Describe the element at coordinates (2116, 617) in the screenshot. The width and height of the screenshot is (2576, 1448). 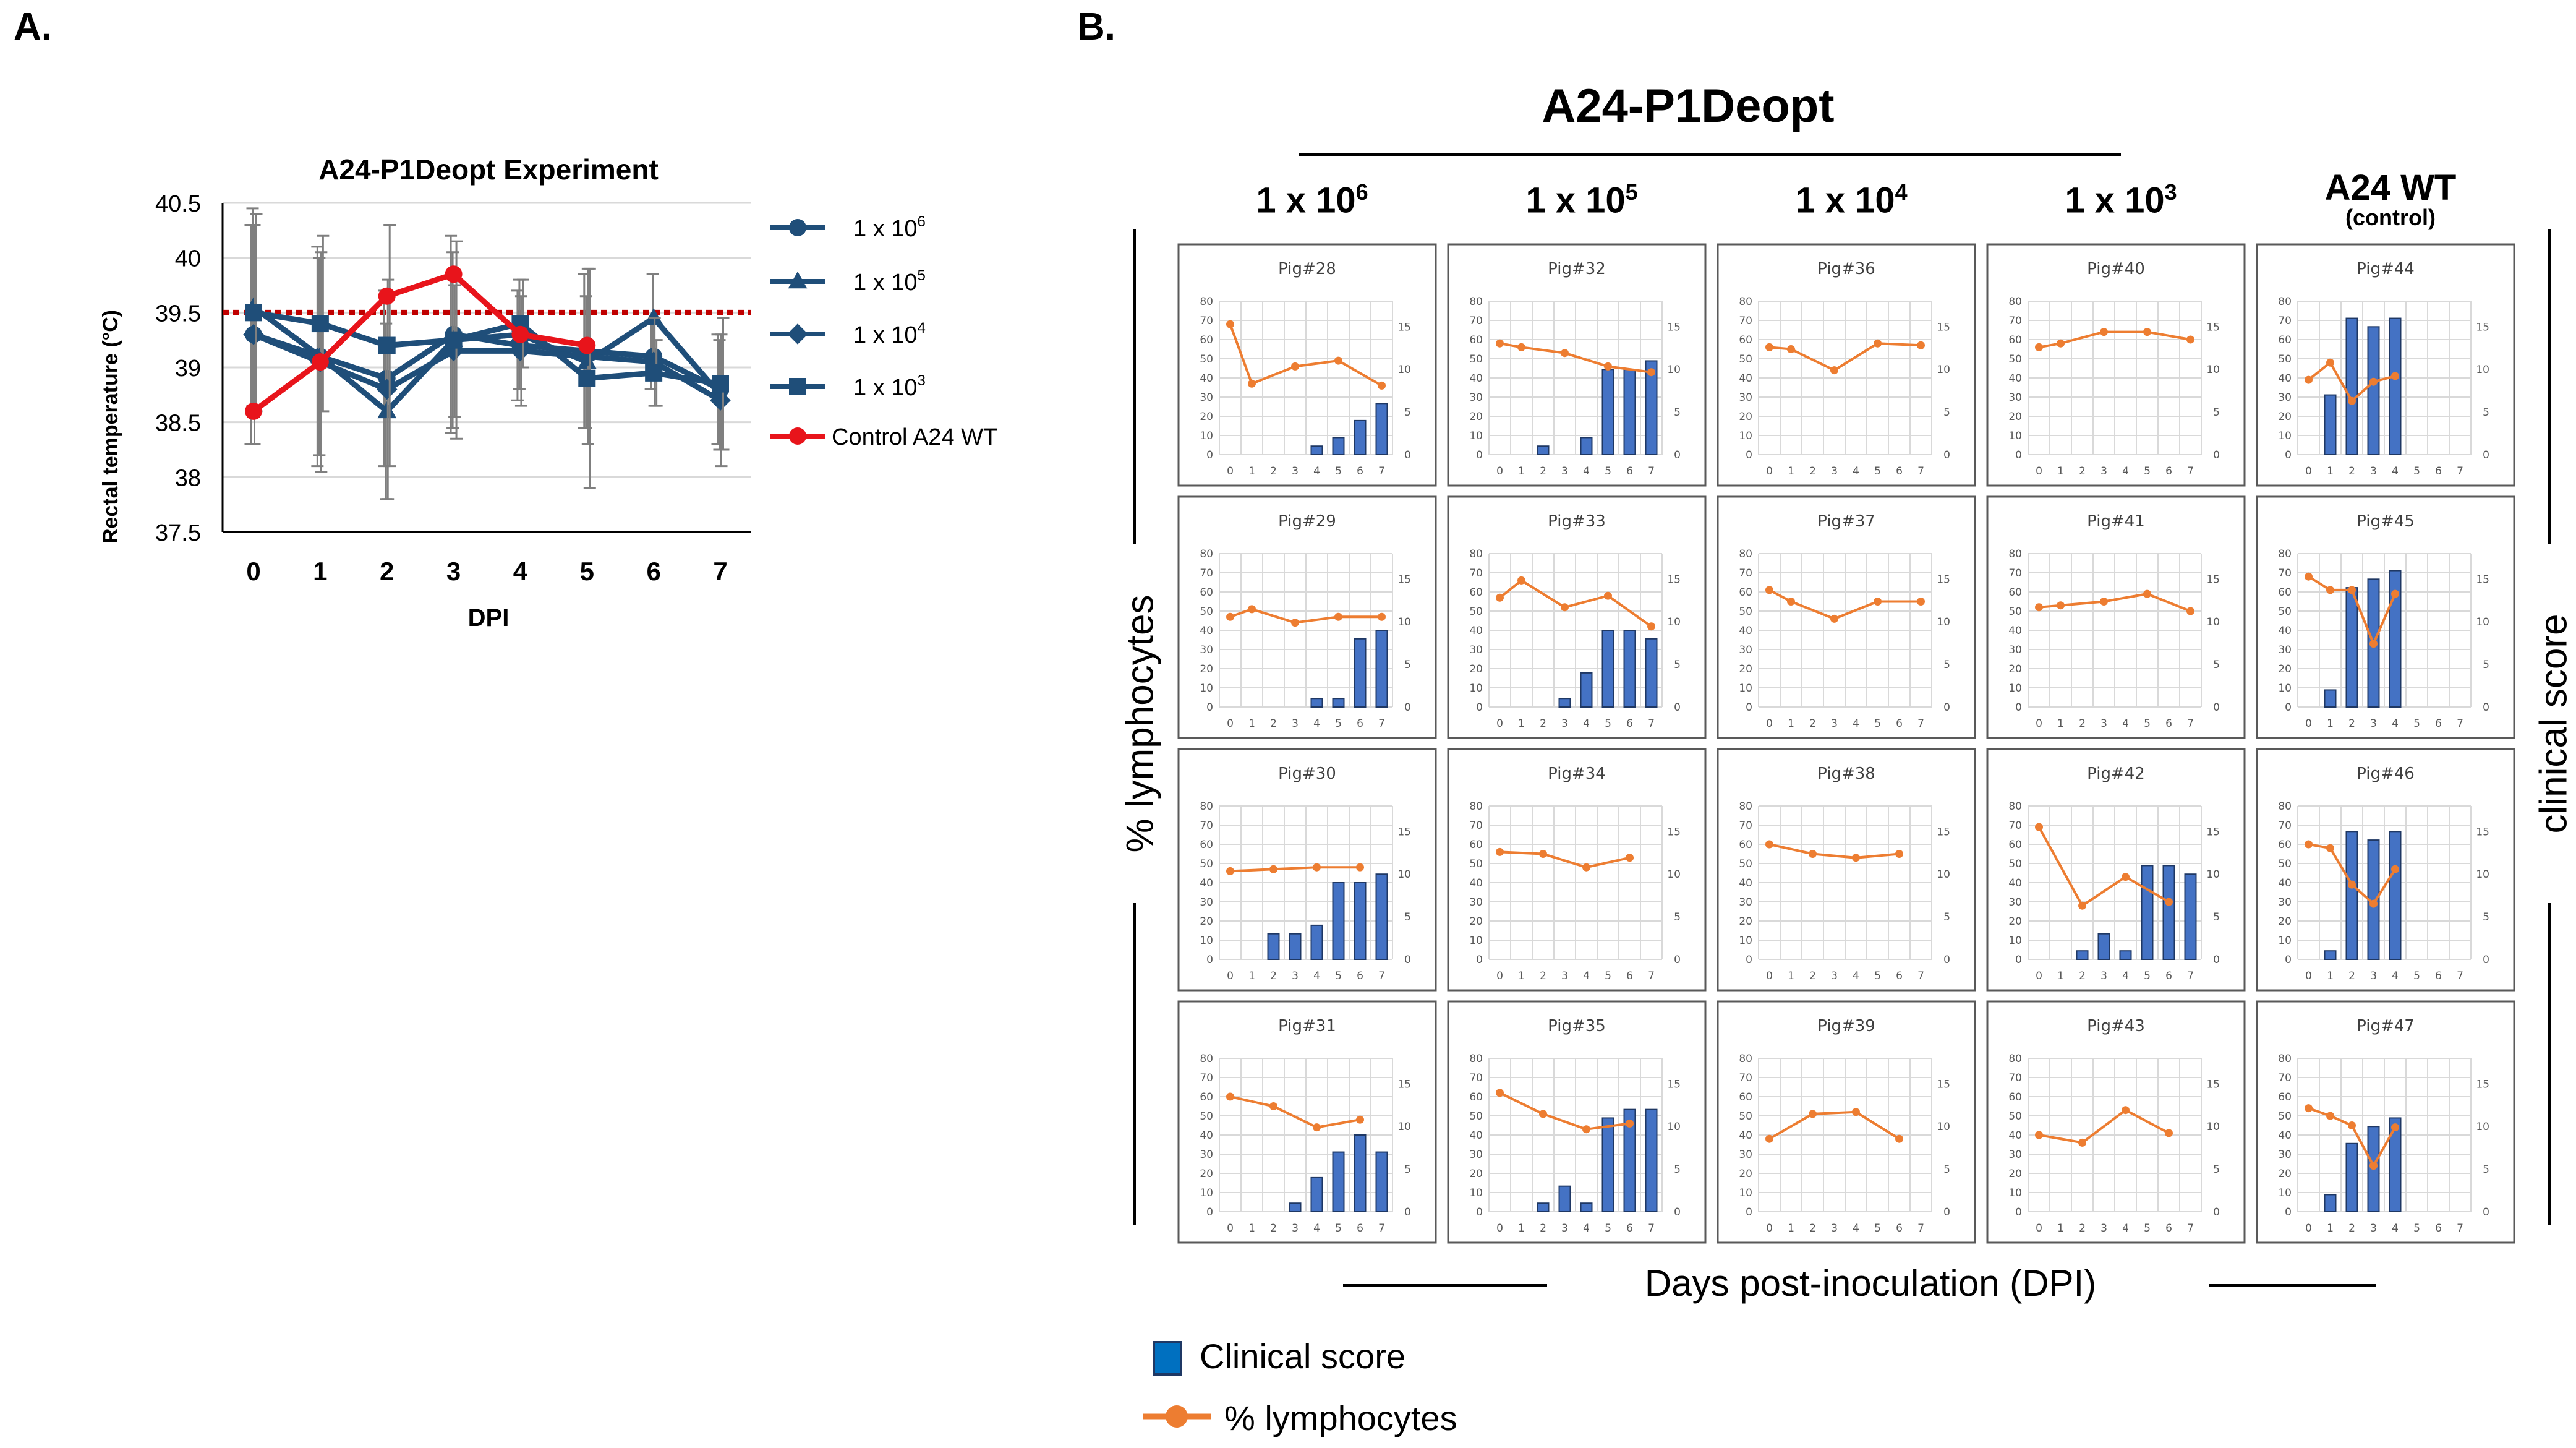
I see `mini-chart: Pig#41 0 10 20 30 40 50 60 70 80 0 5 10 15 0 1 2 3 4 5 6 7` at that location.